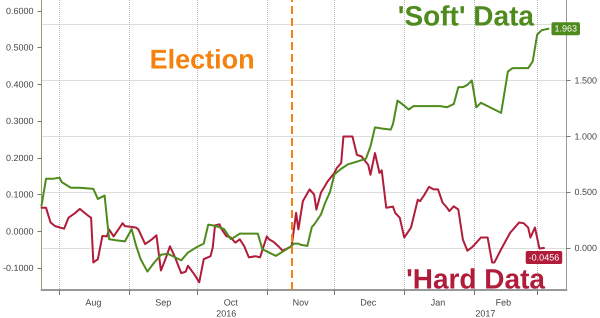  What do you see at coordinates (586, 80) in the screenshot?
I see `y2-tick-label: 1.500` at bounding box center [586, 80].